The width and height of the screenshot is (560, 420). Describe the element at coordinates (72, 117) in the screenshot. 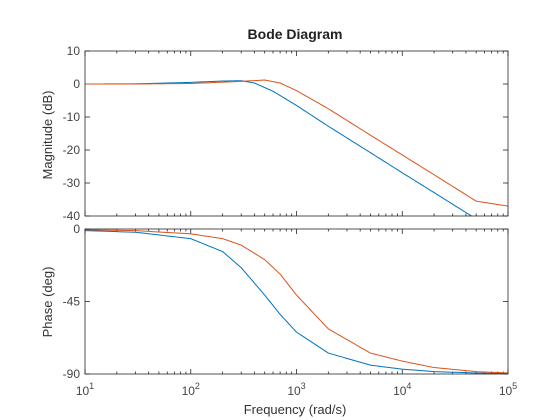

I see `magnitude-y-tick-label: -10` at that location.